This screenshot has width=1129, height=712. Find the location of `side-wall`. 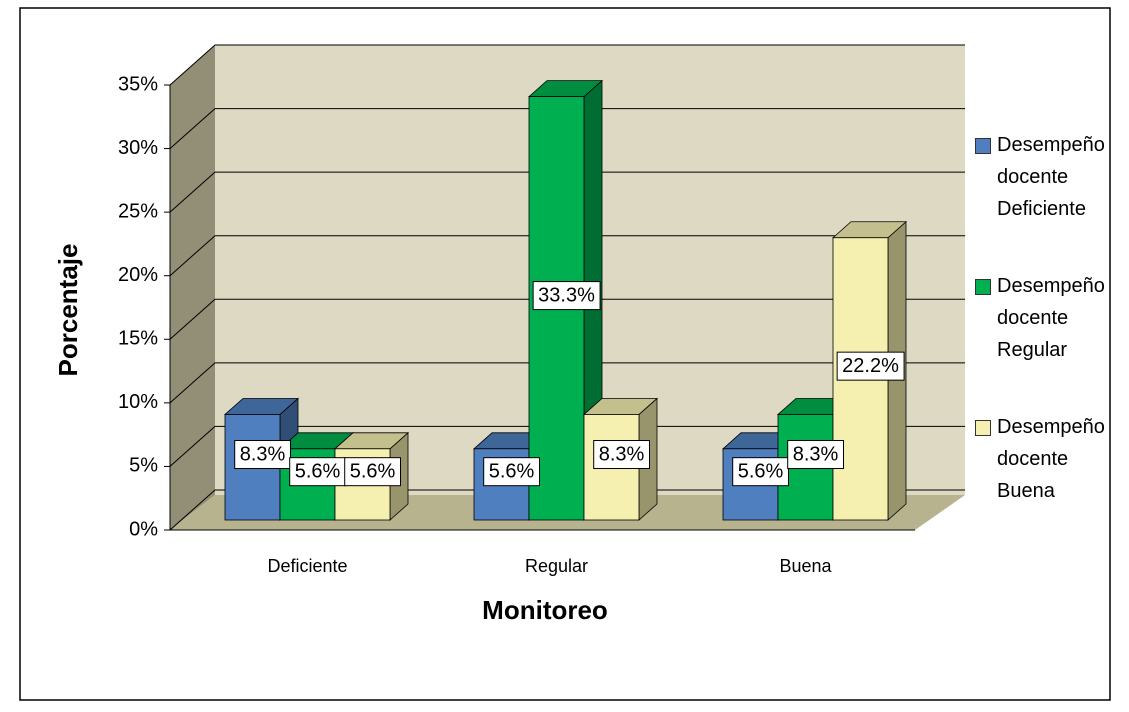

side-wall is located at coordinates (192, 287).